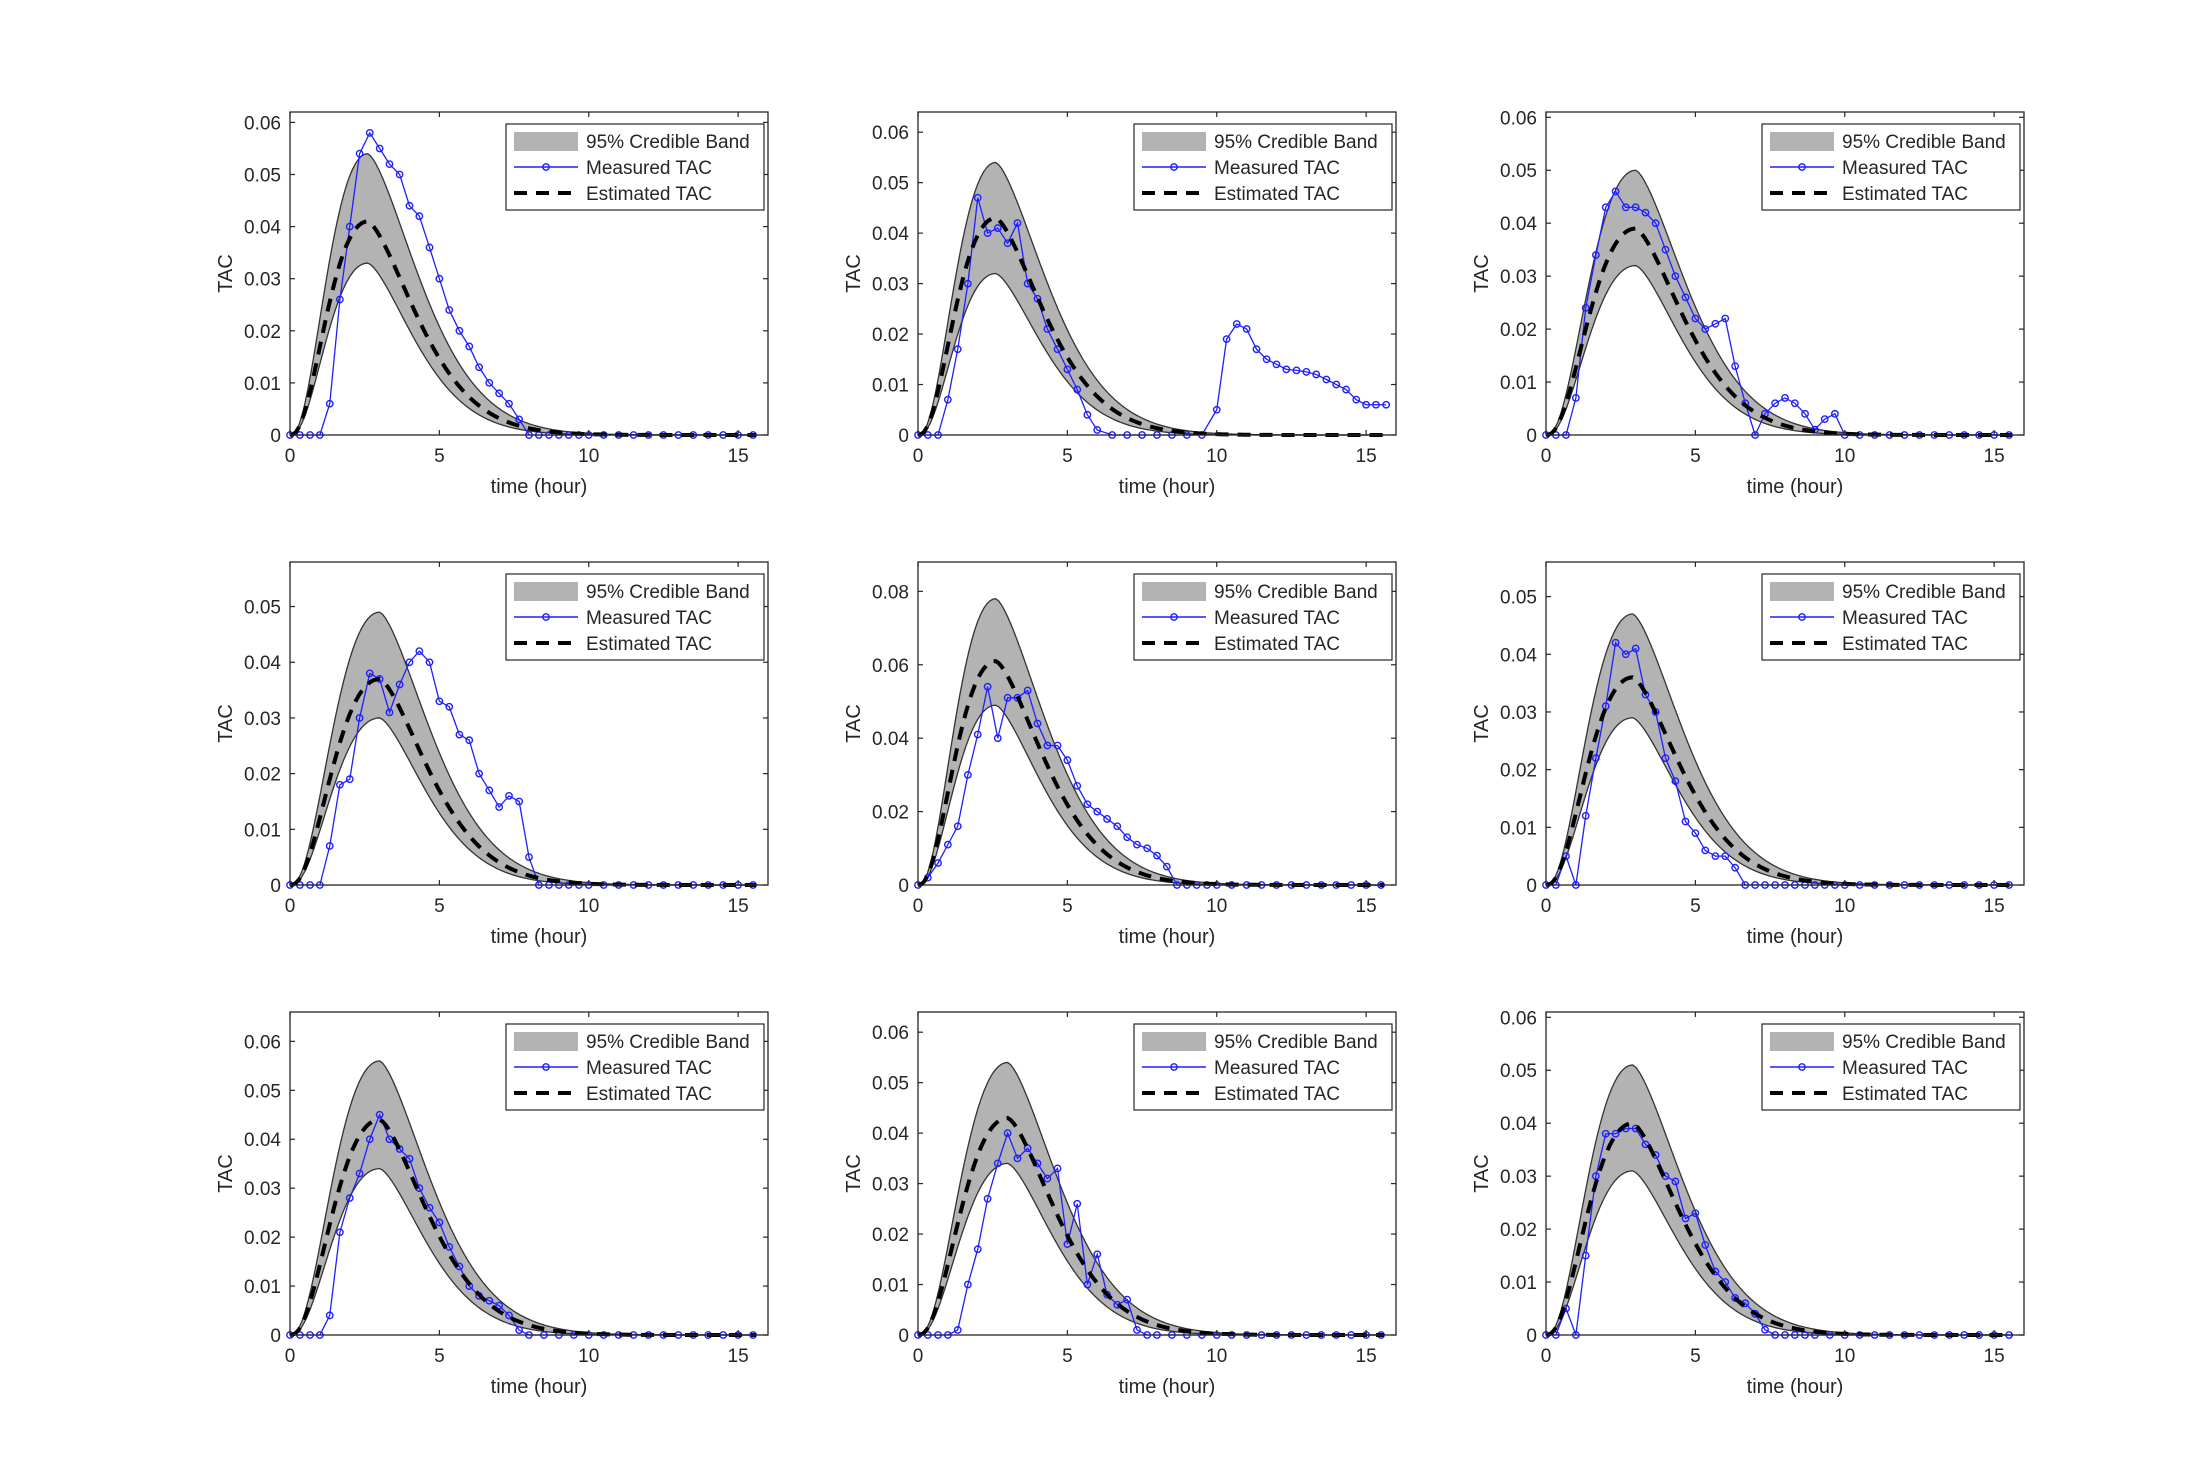  I want to click on x-tick-label: 0, so click(918, 1356).